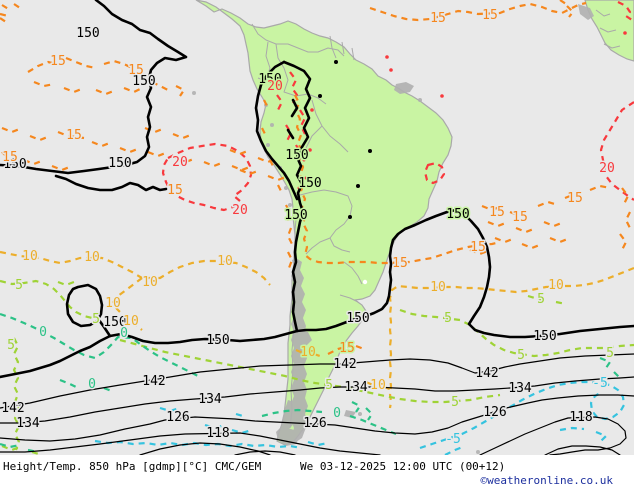 This screenshot has width=634, height=490. I want to click on amazon-delta, so click(404, 88).